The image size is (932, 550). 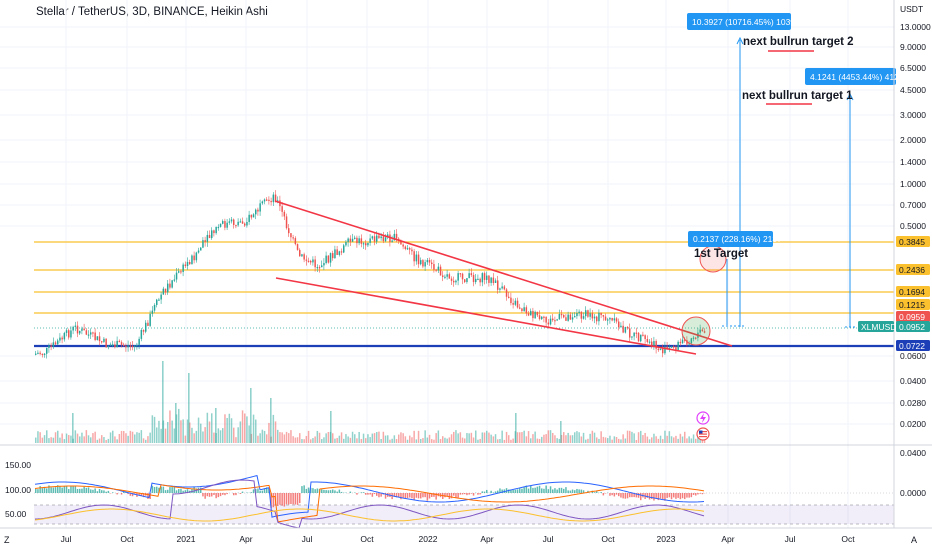 I want to click on oscillator-pane, so click(x=464, y=501).